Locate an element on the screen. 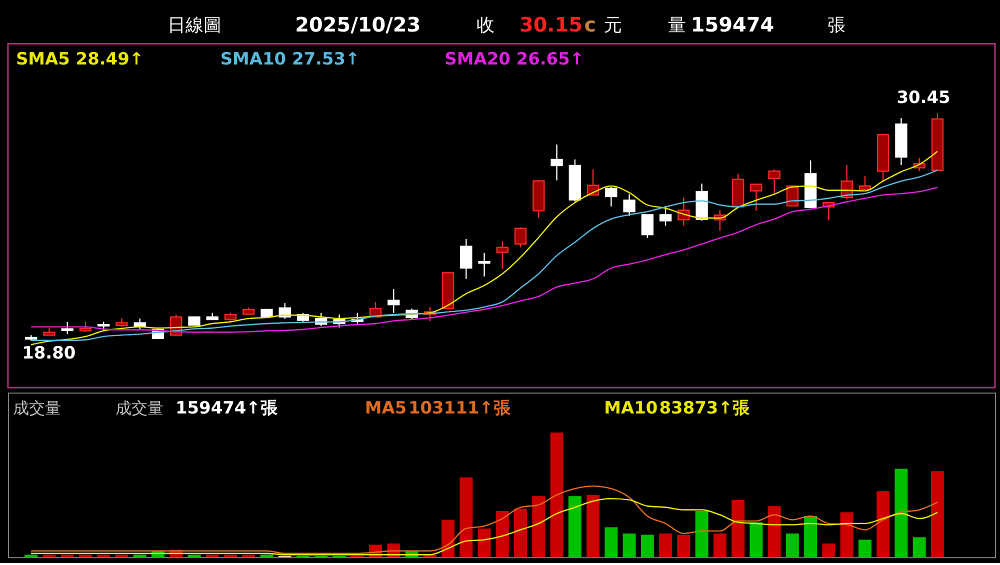 Image resolution: width=1000 pixels, height=565 pixels. text: MA5 is located at coordinates (385, 408).